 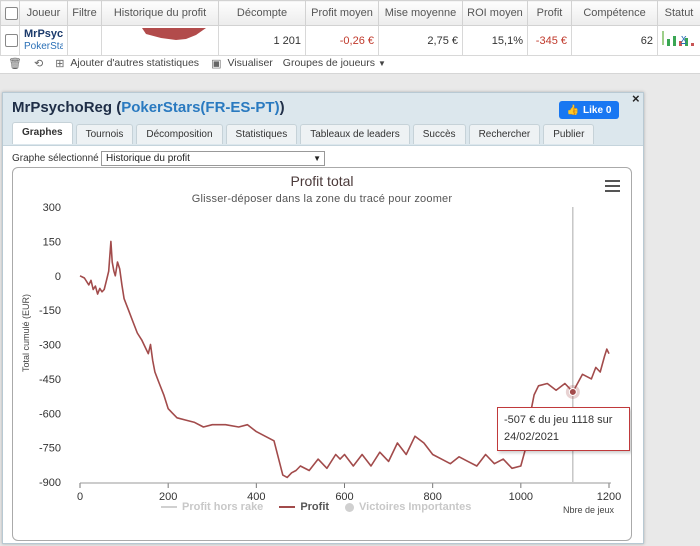 What do you see at coordinates (495, 13) in the screenshot?
I see `col-roi-moyen: ROI moyen` at bounding box center [495, 13].